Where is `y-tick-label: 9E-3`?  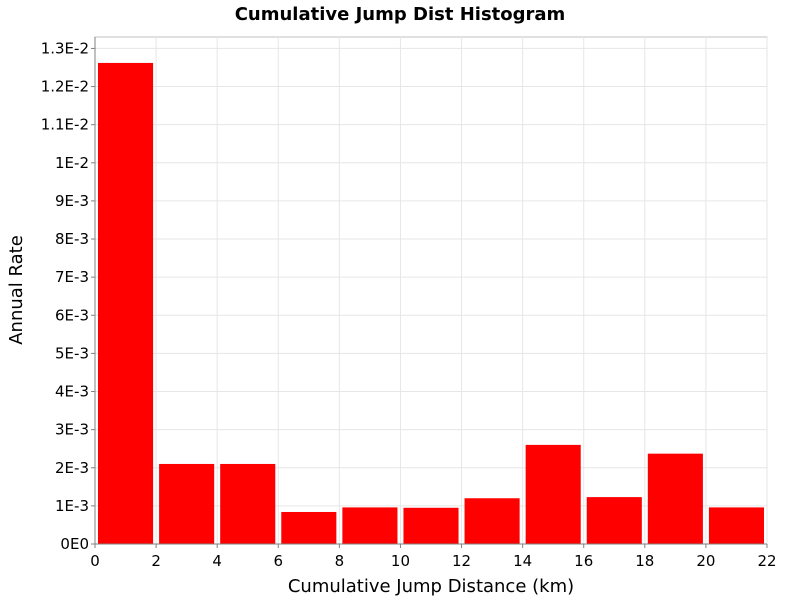 y-tick-label: 9E-3 is located at coordinates (72, 201).